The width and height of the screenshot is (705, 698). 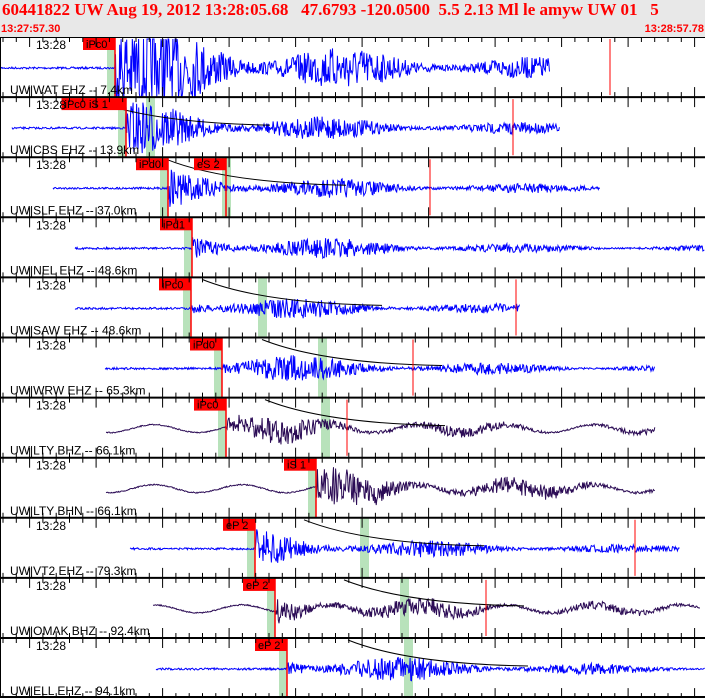 I want to click on channel-panel: iPd0 13:28 UW|WRW EHZ -- 65.3km, so click(x=352, y=367).